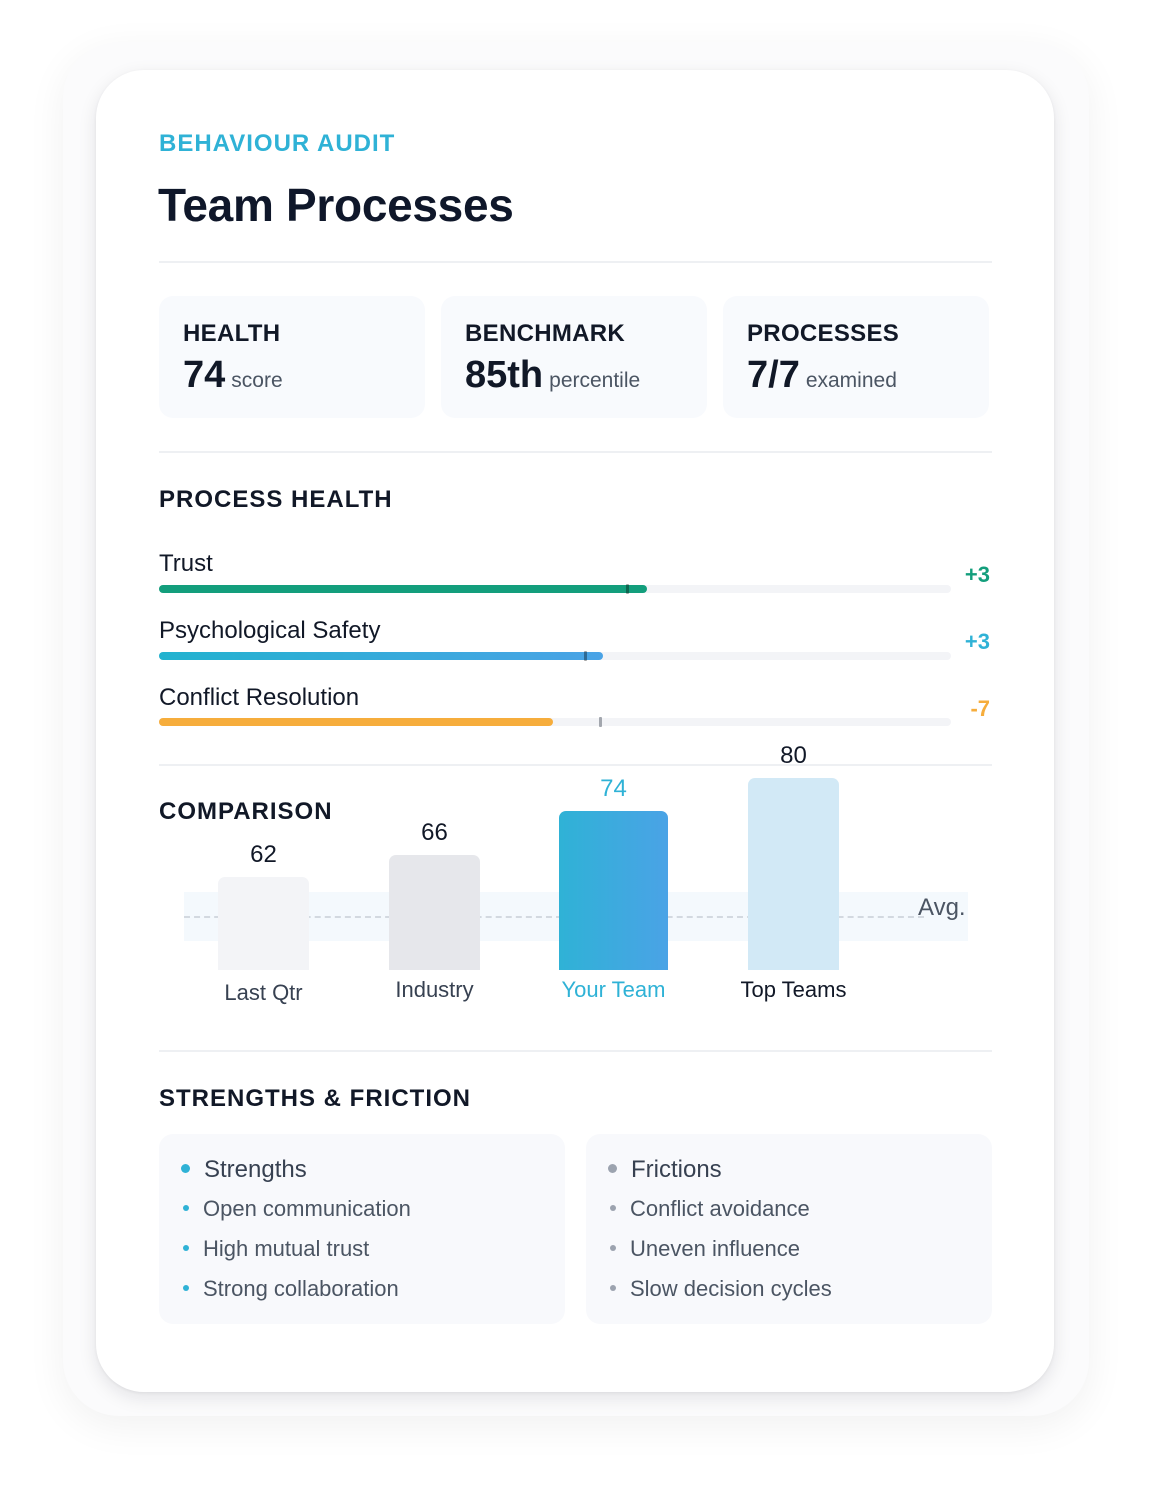 The width and height of the screenshot is (1152, 1500). I want to click on stat-card-processes: PROCESSES 7/7 examined, so click(856, 357).